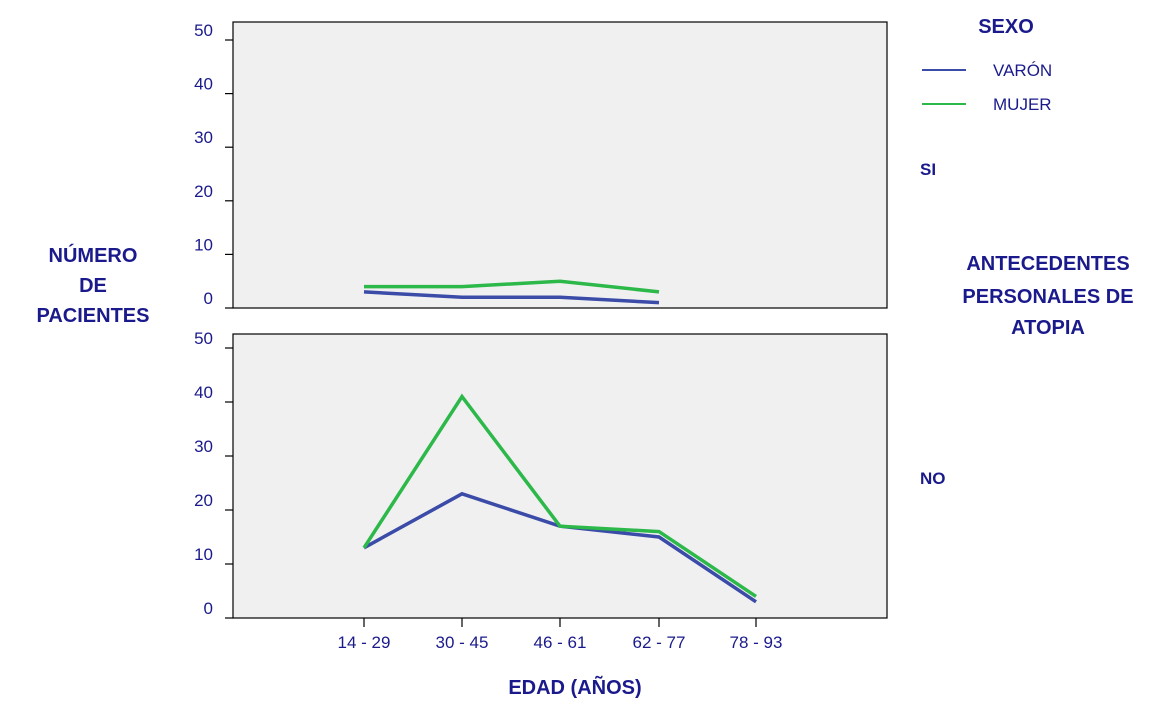  Describe the element at coordinates (462, 642) in the screenshot. I see `x-tick-label-1: 30 - 45` at that location.